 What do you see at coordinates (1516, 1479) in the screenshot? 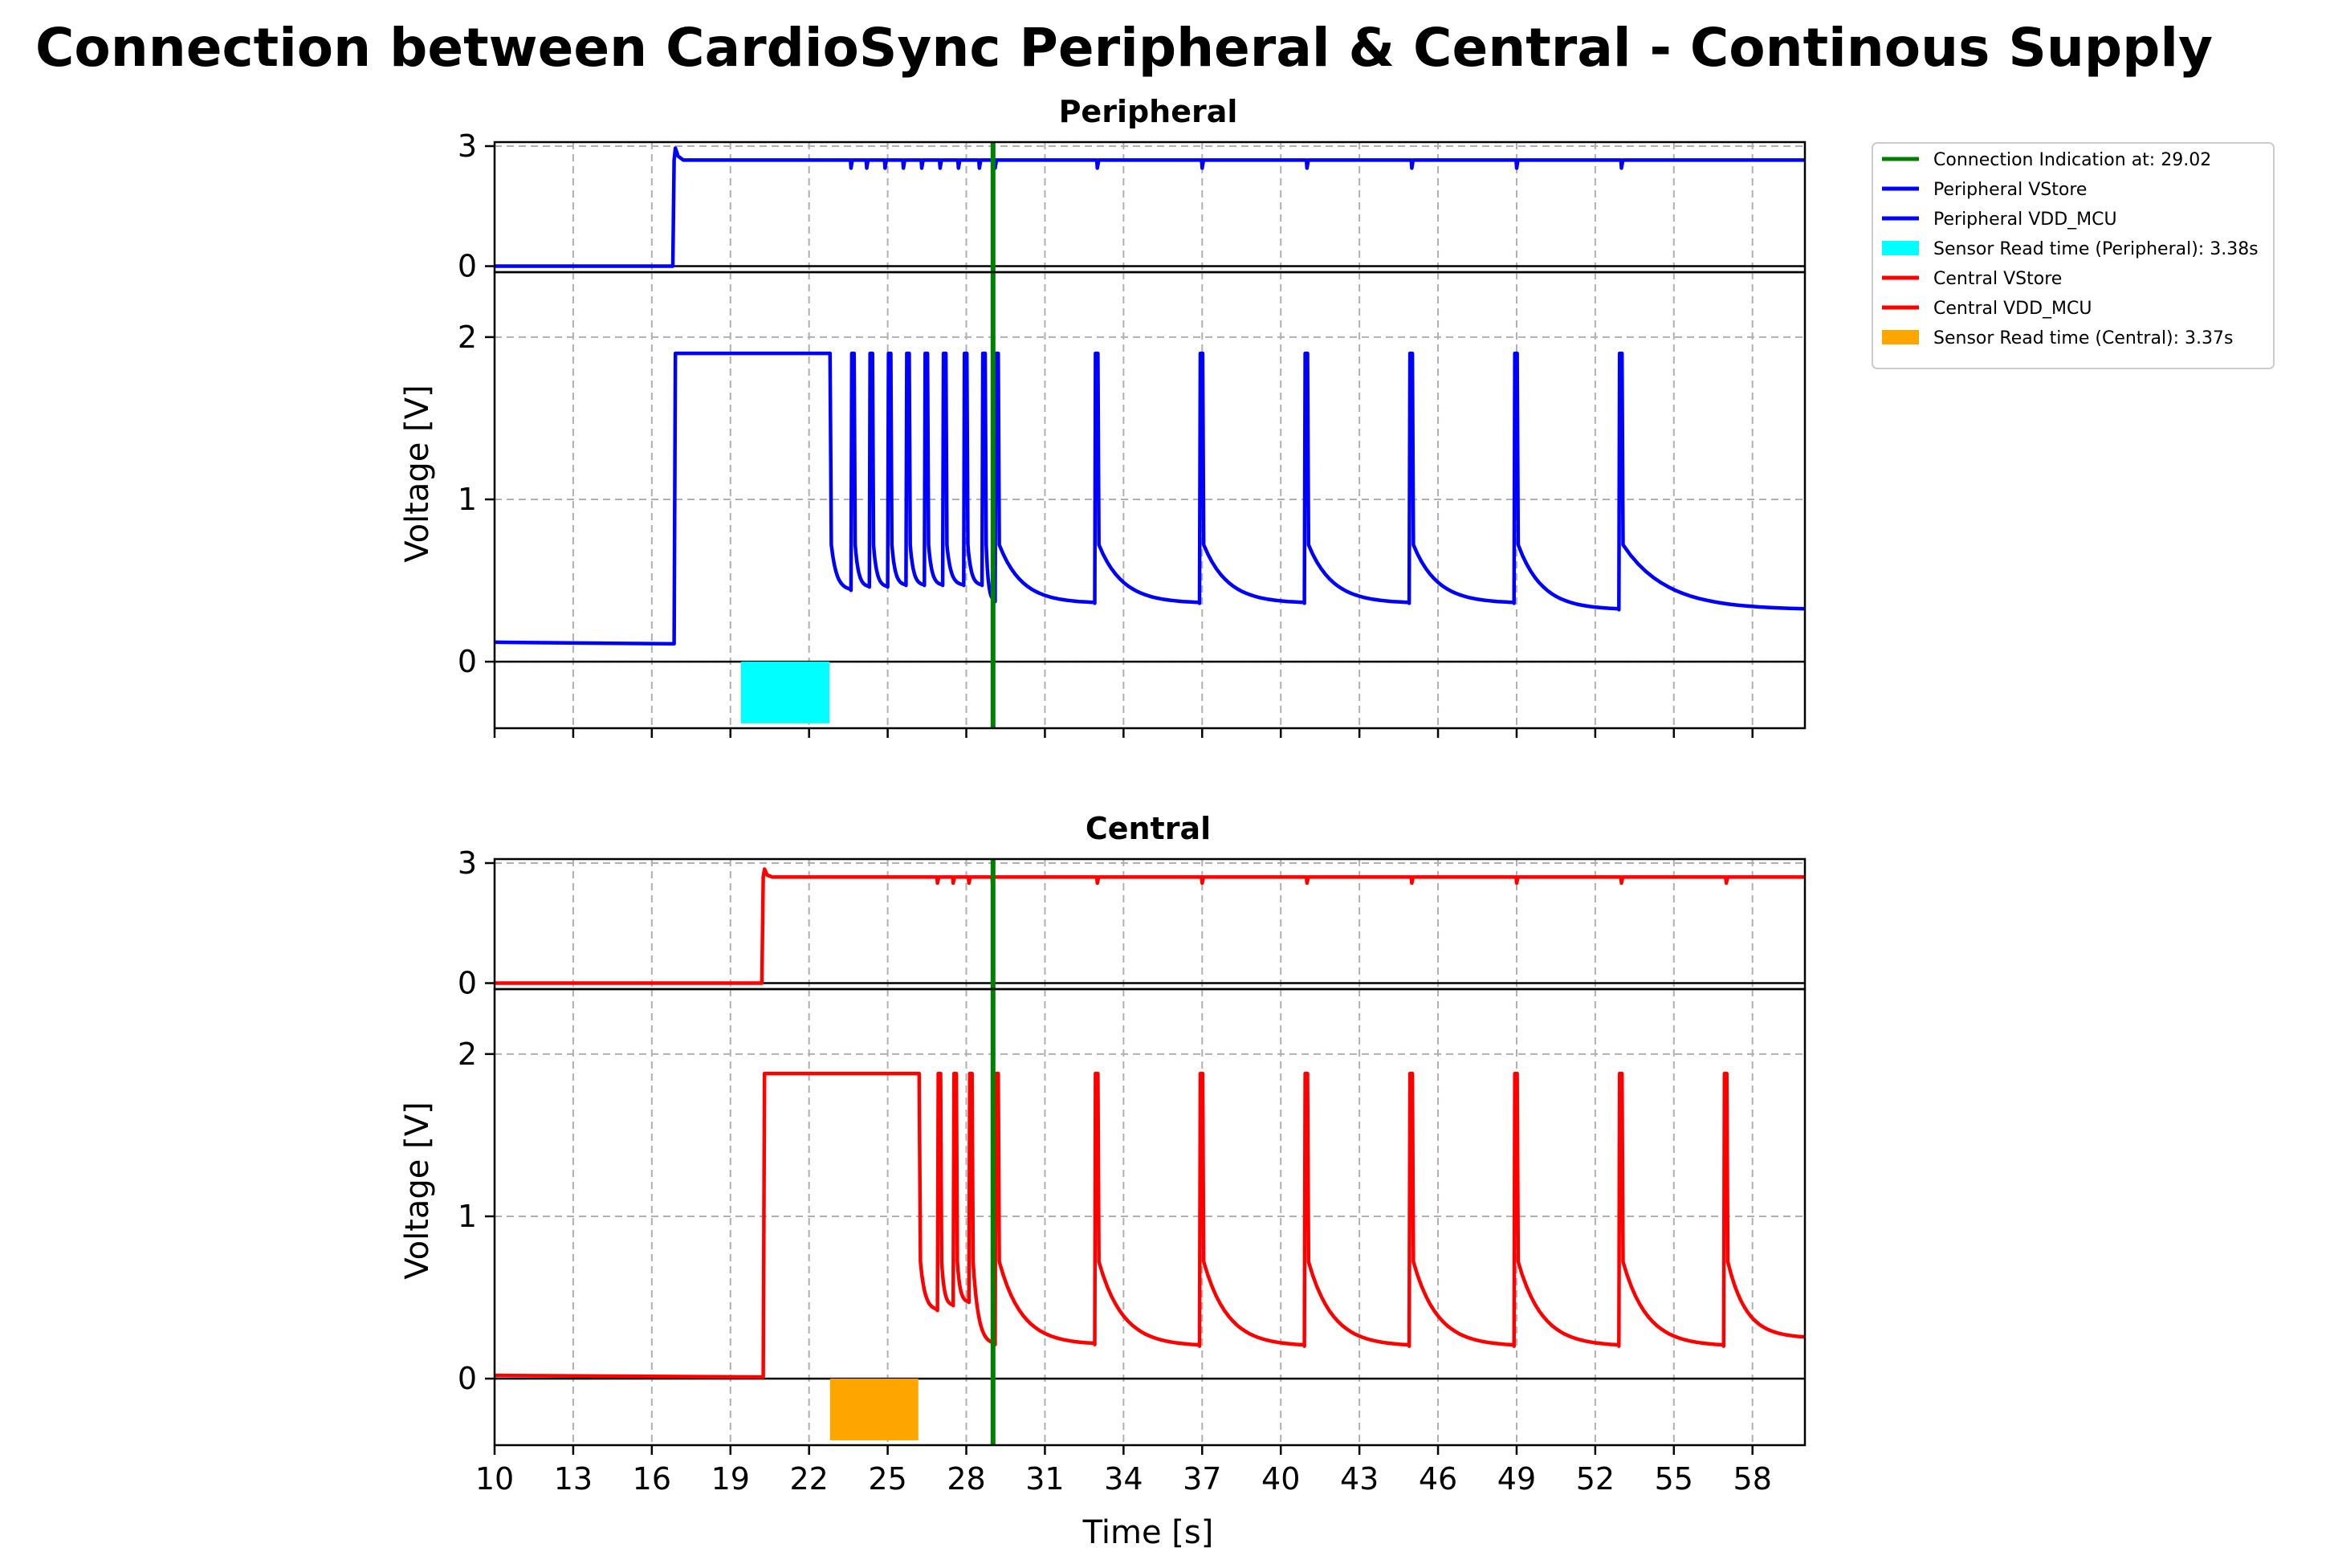
I see `x-tick-label: 49` at bounding box center [1516, 1479].